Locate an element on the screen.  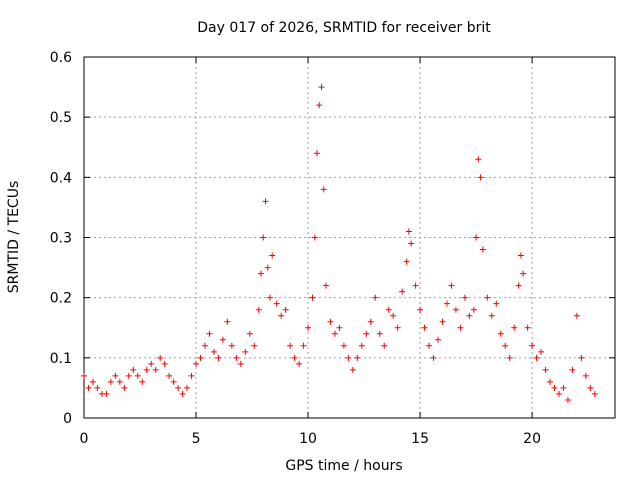
y-tick-label: 0 is located at coordinates (67, 419).